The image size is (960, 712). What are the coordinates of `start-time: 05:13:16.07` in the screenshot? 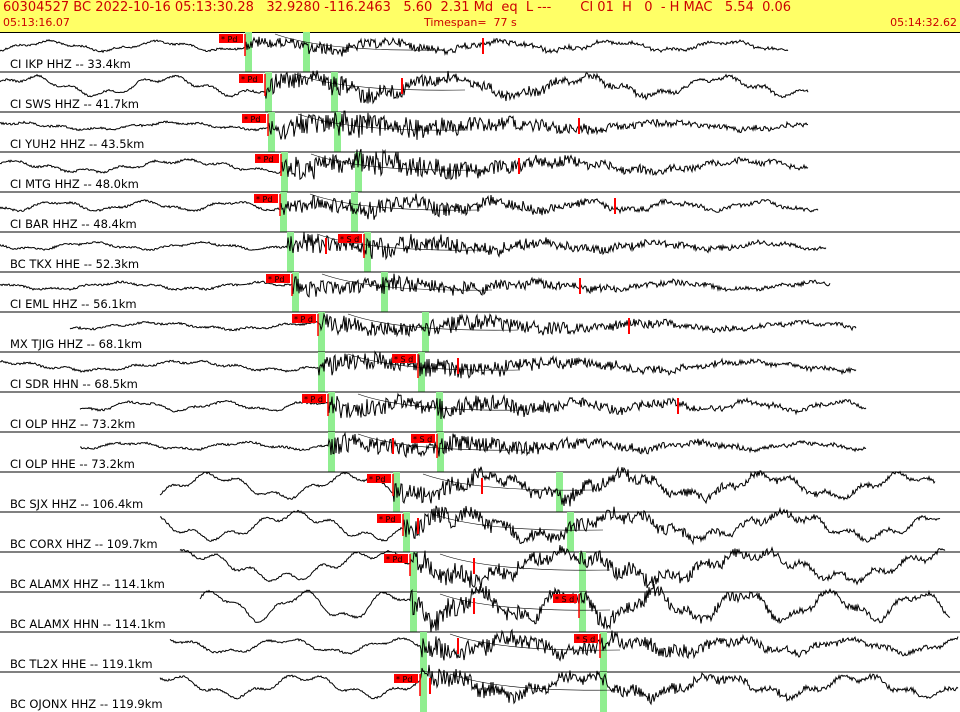 It's located at (36, 22).